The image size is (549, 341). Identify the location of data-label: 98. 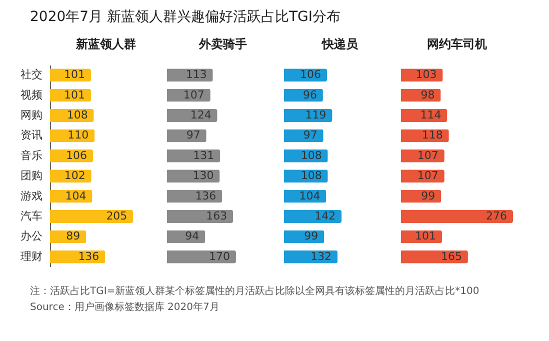
(427, 95).